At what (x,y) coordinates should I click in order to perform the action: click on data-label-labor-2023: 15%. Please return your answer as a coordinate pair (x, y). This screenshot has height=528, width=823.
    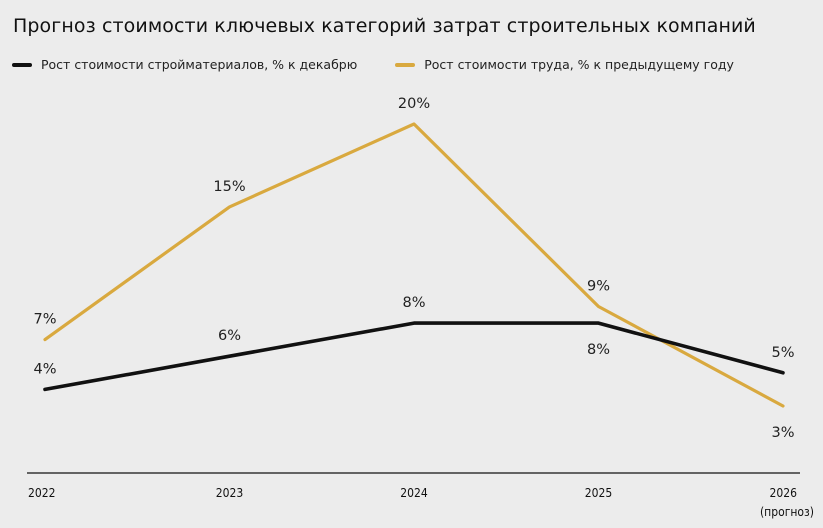
    Looking at the image, I should click on (229, 187).